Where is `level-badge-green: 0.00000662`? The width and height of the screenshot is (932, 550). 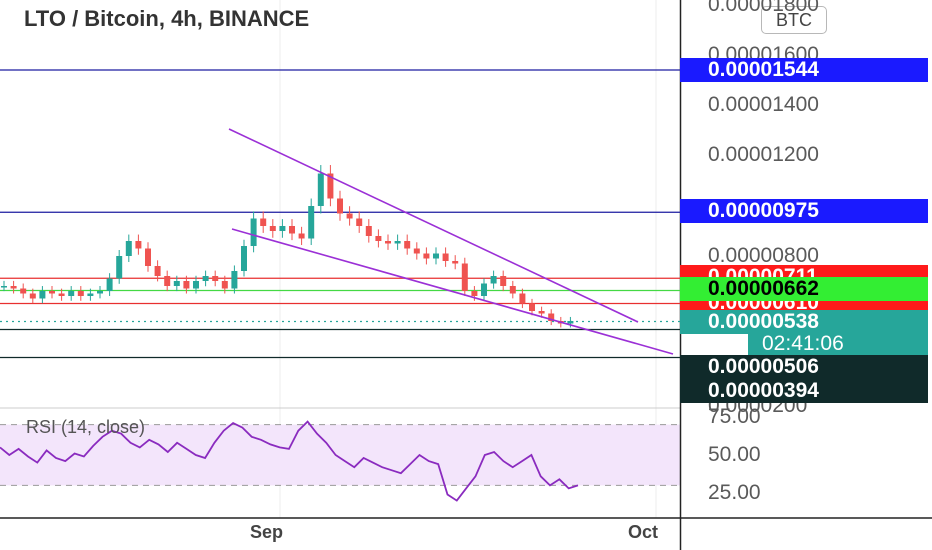 level-badge-green: 0.00000662 is located at coordinates (804, 289).